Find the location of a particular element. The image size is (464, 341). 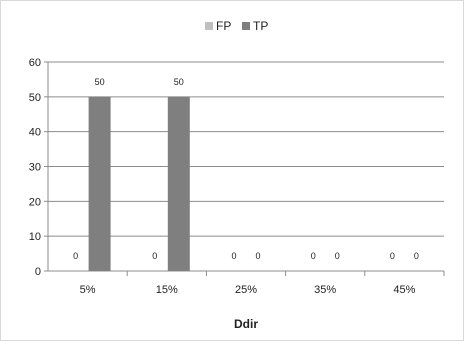

legend-label-fp: FP is located at coordinates (223, 26).